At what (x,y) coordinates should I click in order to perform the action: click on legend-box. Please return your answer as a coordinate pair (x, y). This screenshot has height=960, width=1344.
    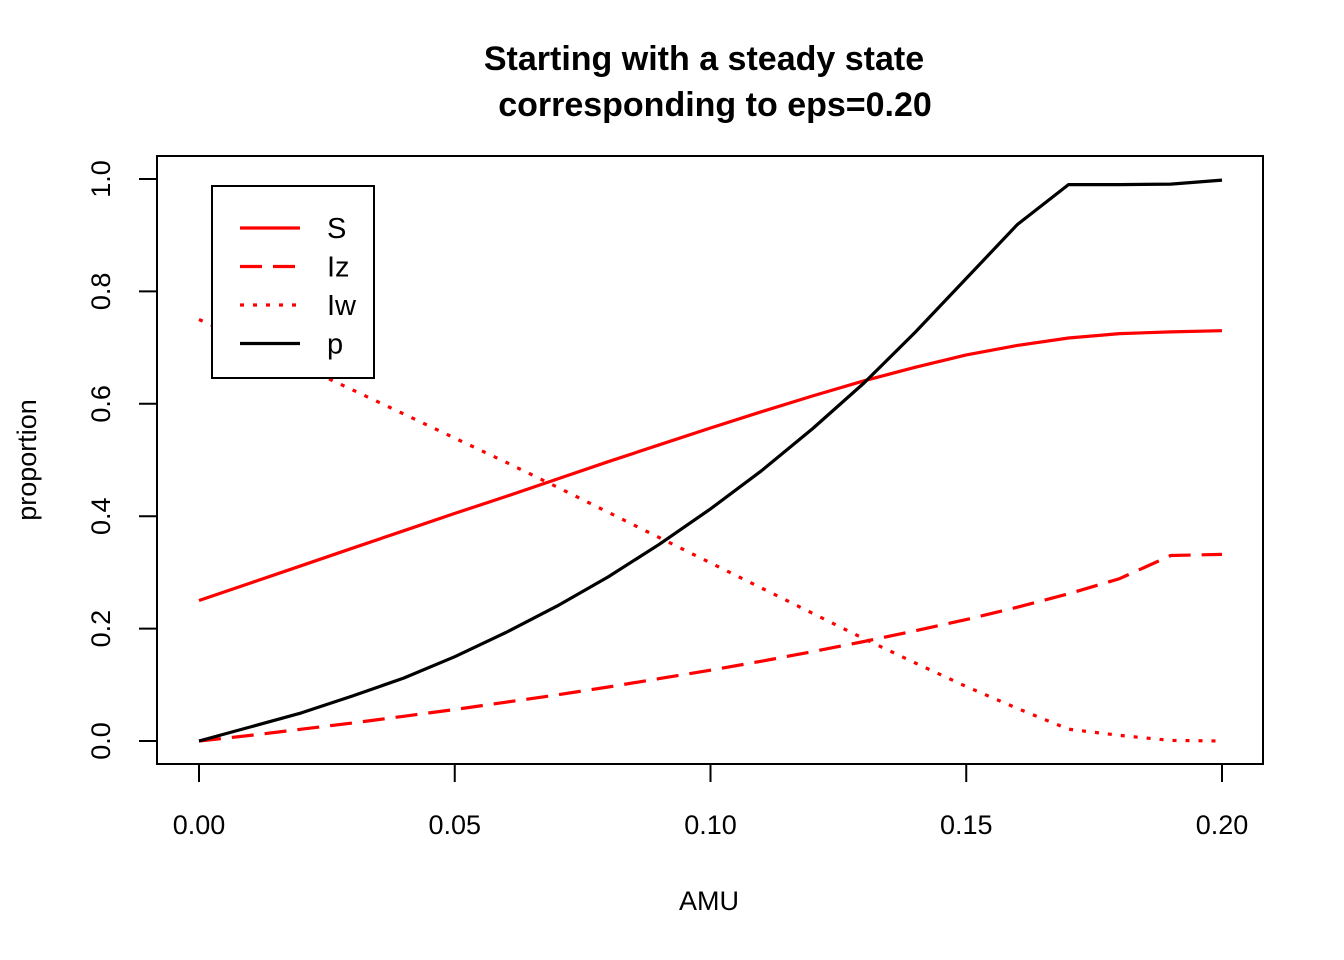
    Looking at the image, I should click on (293, 282).